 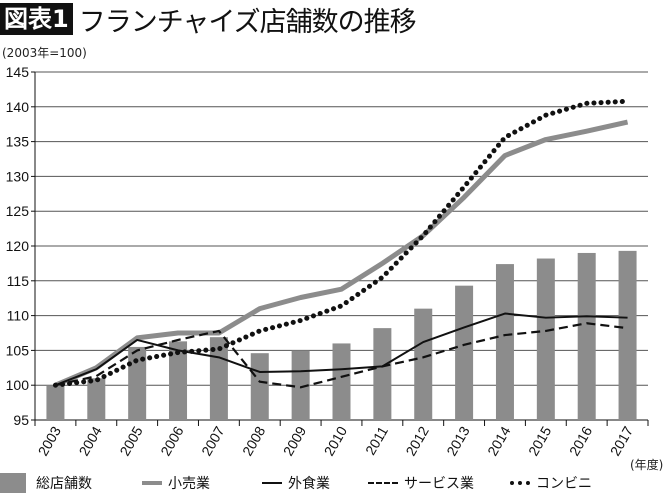 What do you see at coordinates (18, 142) in the screenshot?
I see `y-tick-label: 135` at bounding box center [18, 142].